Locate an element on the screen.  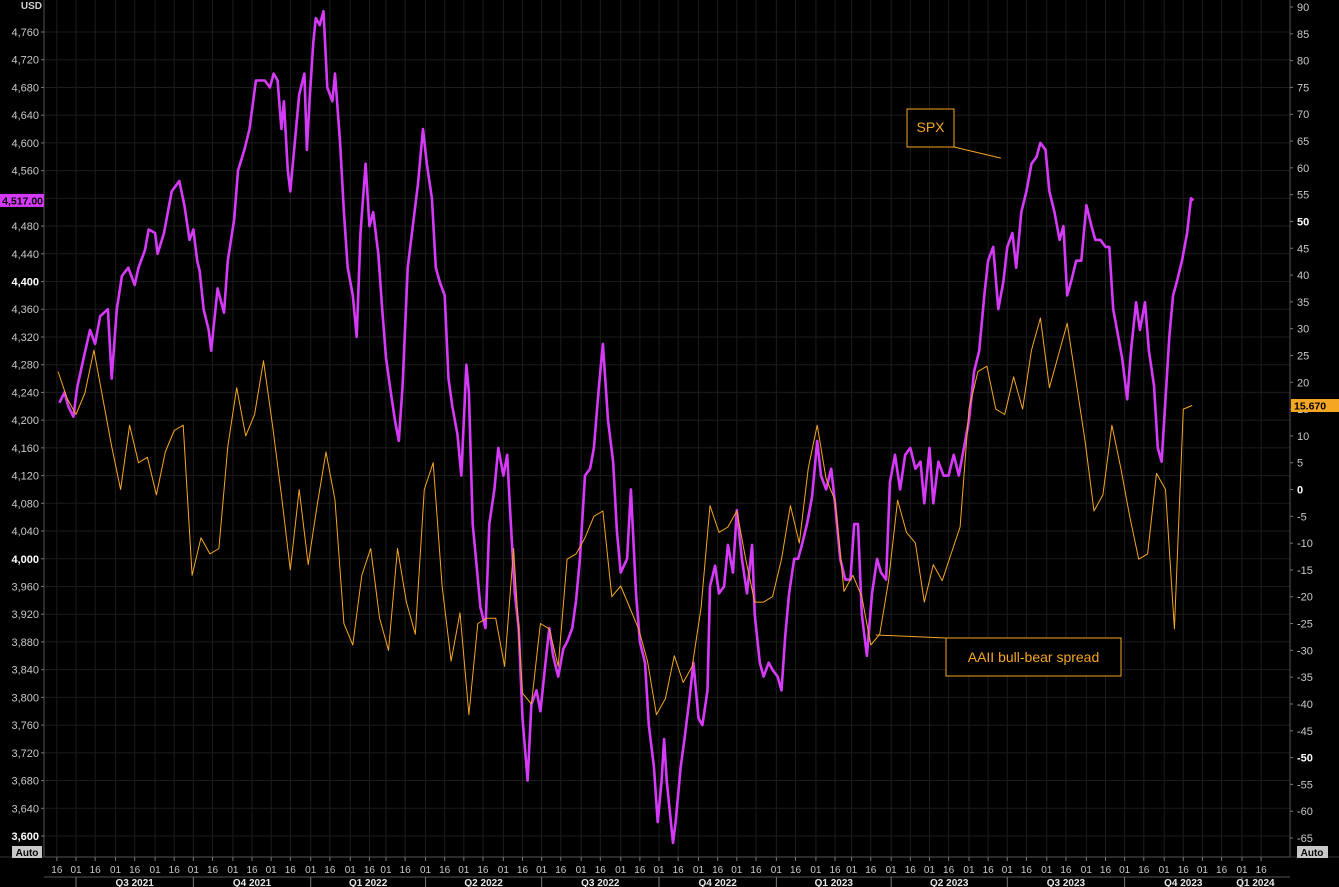
left-axis-tick-label: 4,600 is located at coordinates (25, 144).